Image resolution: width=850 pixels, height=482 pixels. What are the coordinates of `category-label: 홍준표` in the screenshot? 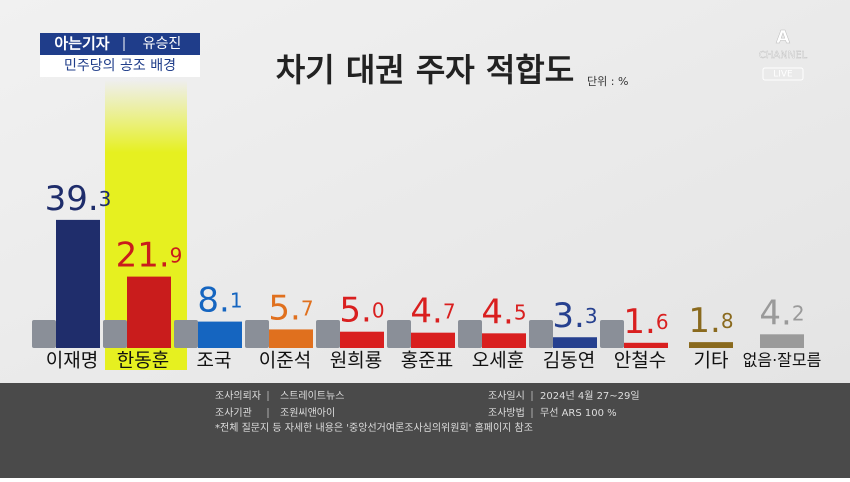 It's located at (427, 361).